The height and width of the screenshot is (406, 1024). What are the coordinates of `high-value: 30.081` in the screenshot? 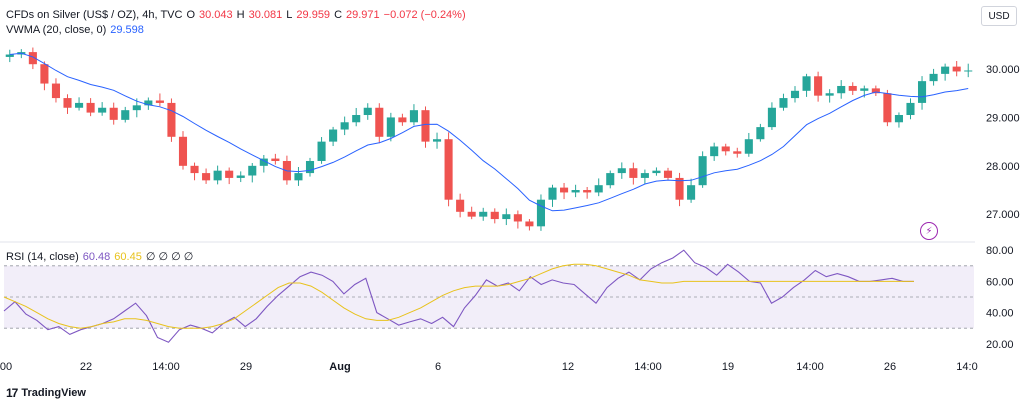 It's located at (265, 15).